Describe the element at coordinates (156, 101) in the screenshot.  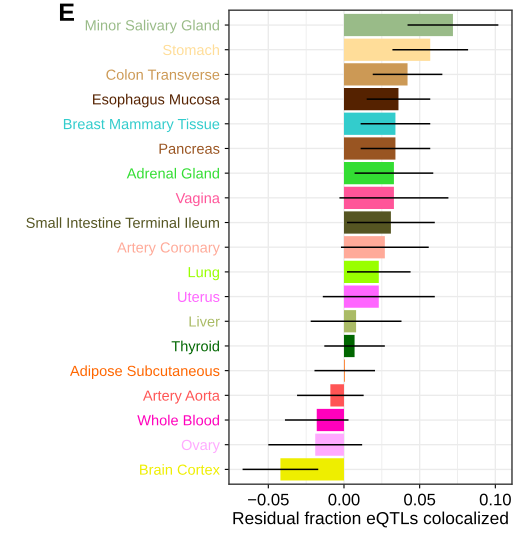
I see `y-tick-label: Esophagus Mucosa` at that location.